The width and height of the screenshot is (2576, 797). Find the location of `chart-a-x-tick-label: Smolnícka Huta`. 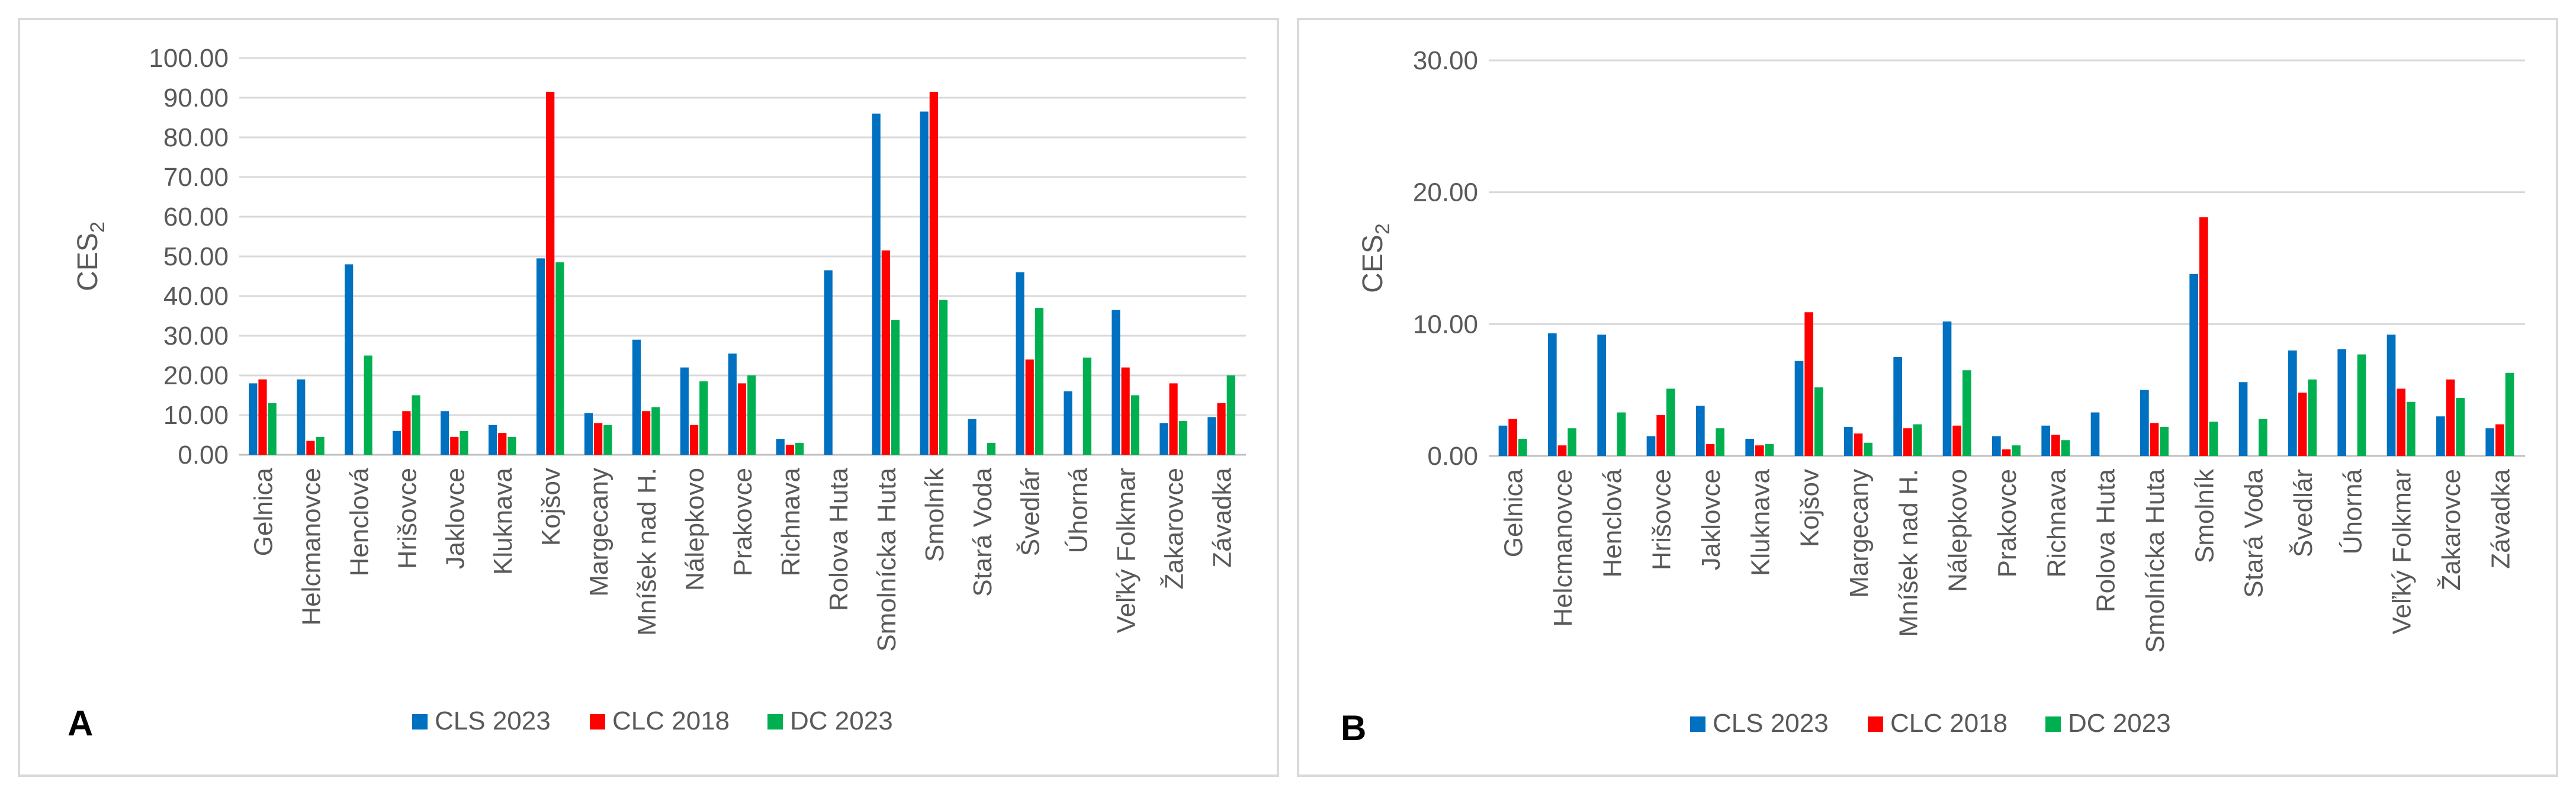

chart-a-x-tick-label: Smolnícka Huta is located at coordinates (886, 559).